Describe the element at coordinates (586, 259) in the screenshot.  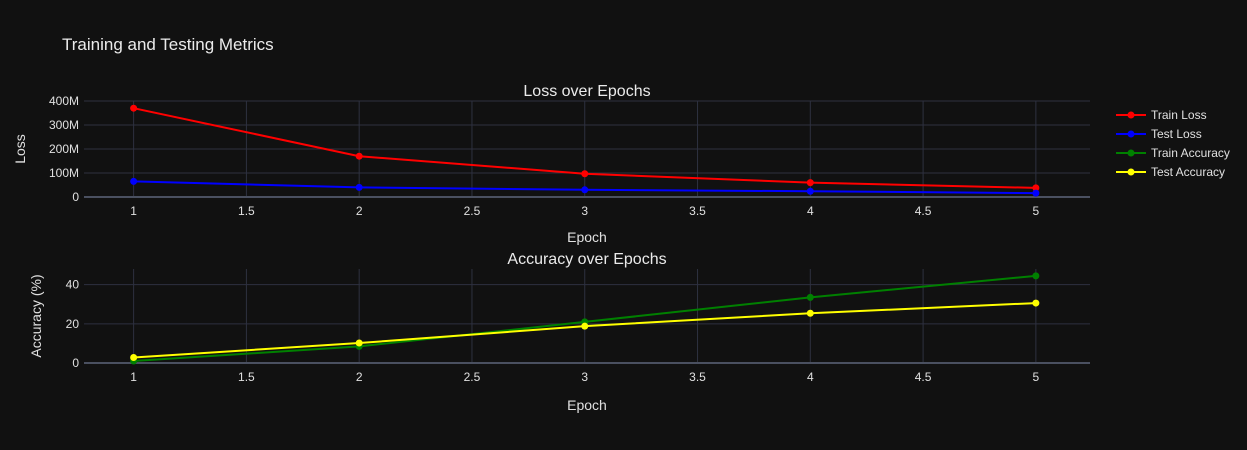
I see `subplot-title: Accuracy over Epochs` at that location.